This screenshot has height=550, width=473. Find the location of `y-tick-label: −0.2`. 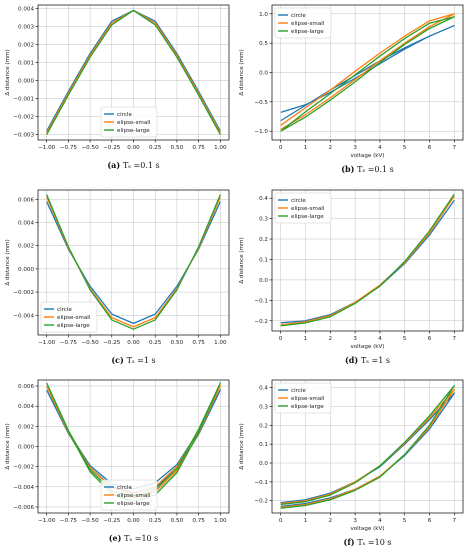

y-tick-label: −0.2 is located at coordinates (261, 502).